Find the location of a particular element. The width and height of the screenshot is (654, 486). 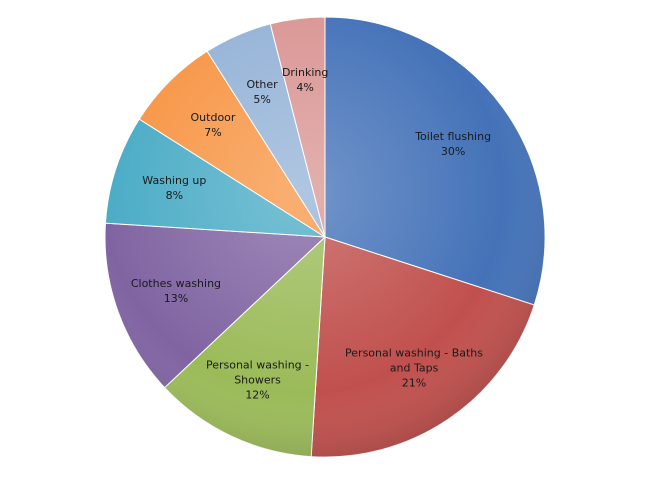

slice-name: Outdoor is located at coordinates (213, 117).